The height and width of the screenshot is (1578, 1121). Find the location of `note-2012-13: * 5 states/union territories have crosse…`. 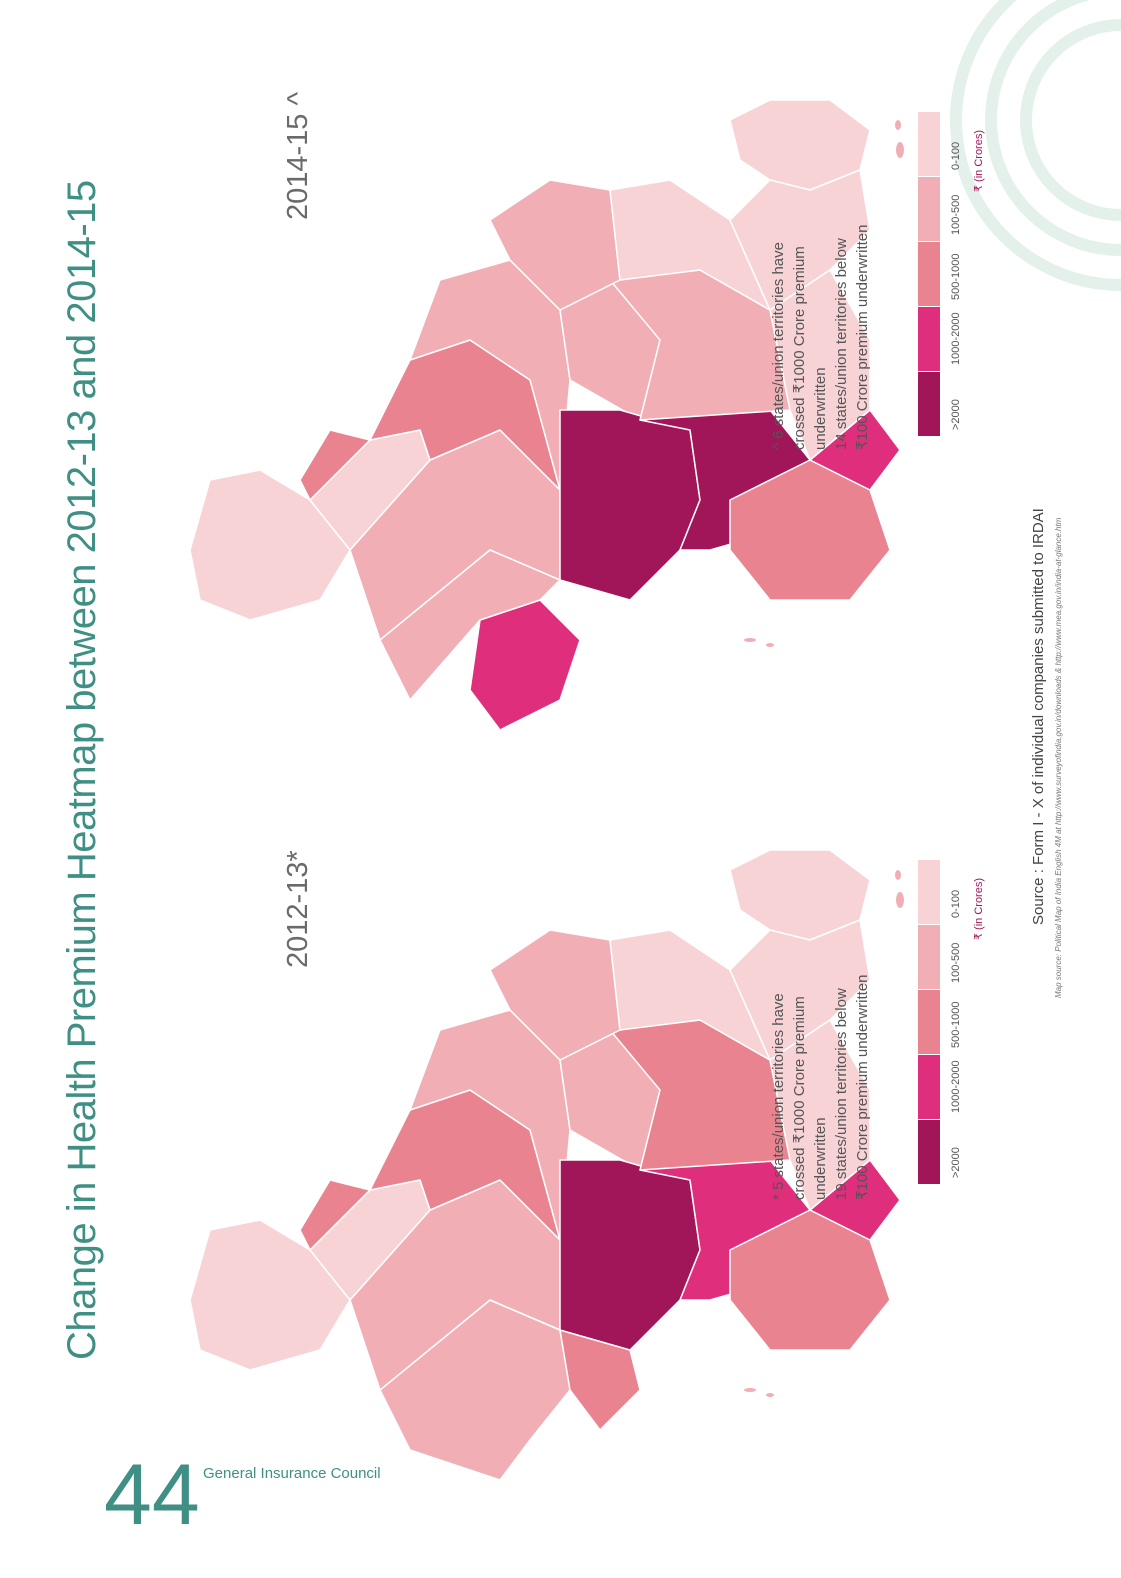

note-2012-13: * 5 states/union territories have crosse… is located at coordinates (820, 1040).